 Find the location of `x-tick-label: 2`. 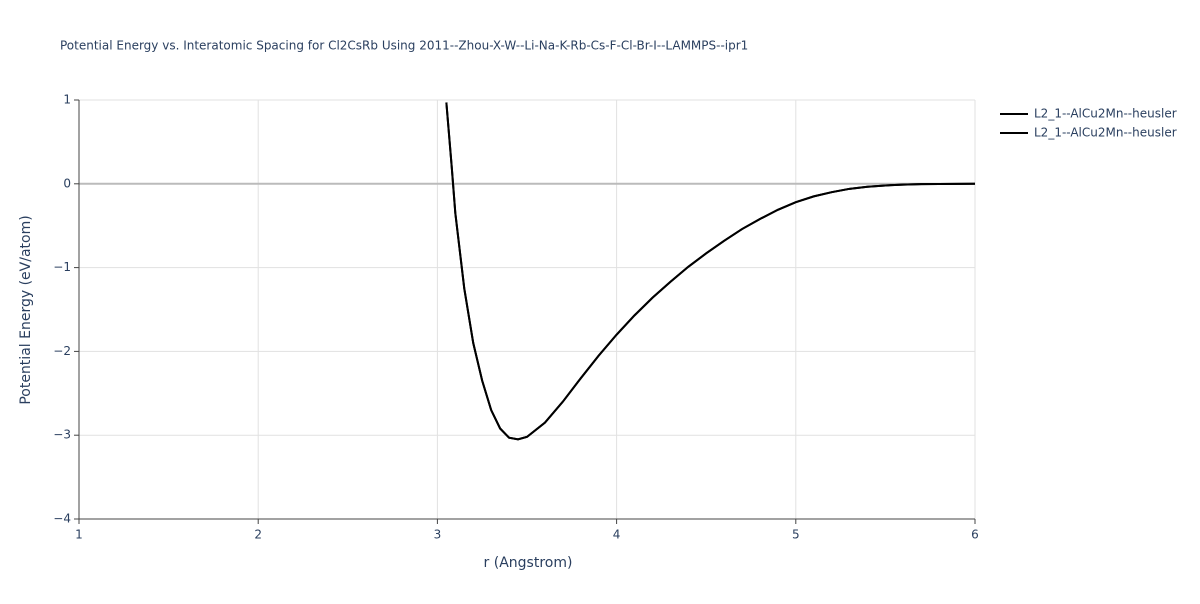

x-tick-label: 2 is located at coordinates (258, 535).